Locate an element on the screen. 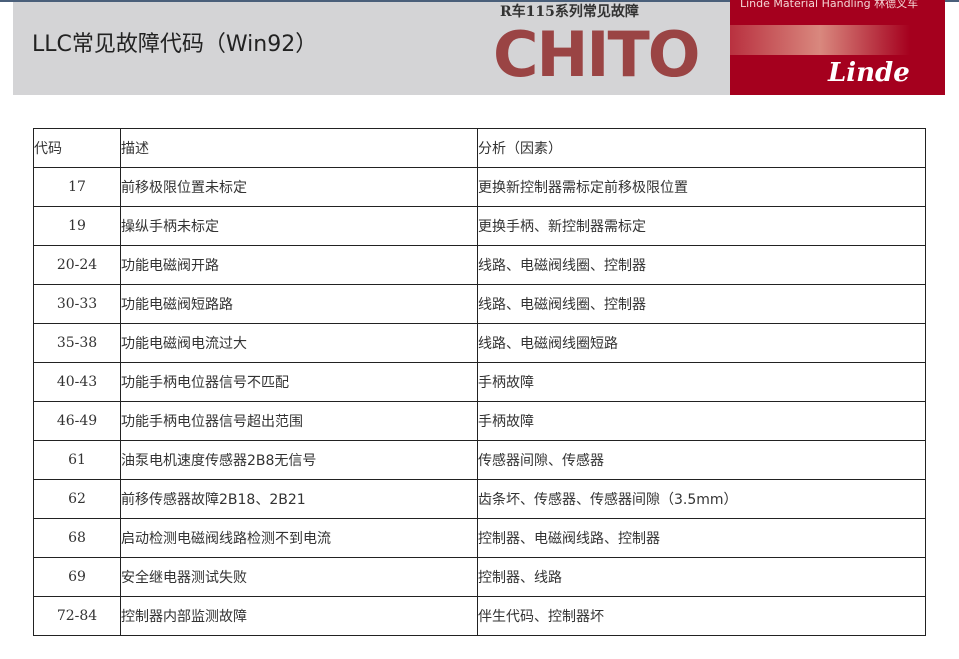 Image resolution: width=959 pixels, height=659 pixels. cell-code: 17 is located at coordinates (77, 187).